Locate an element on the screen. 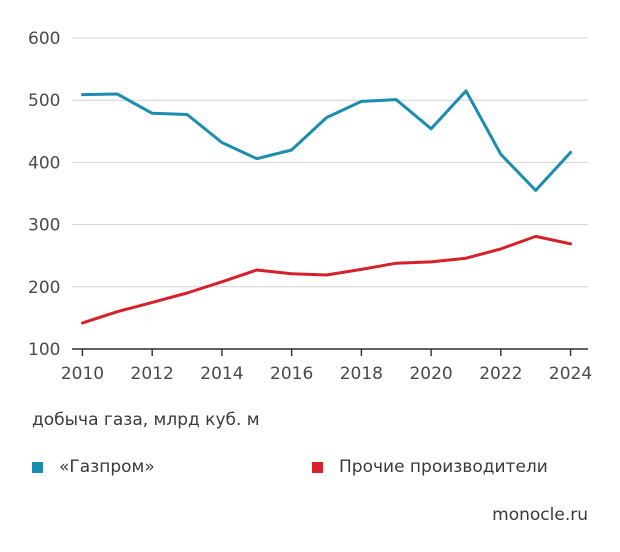  x-tick-label-2016: 2016 is located at coordinates (291, 374).